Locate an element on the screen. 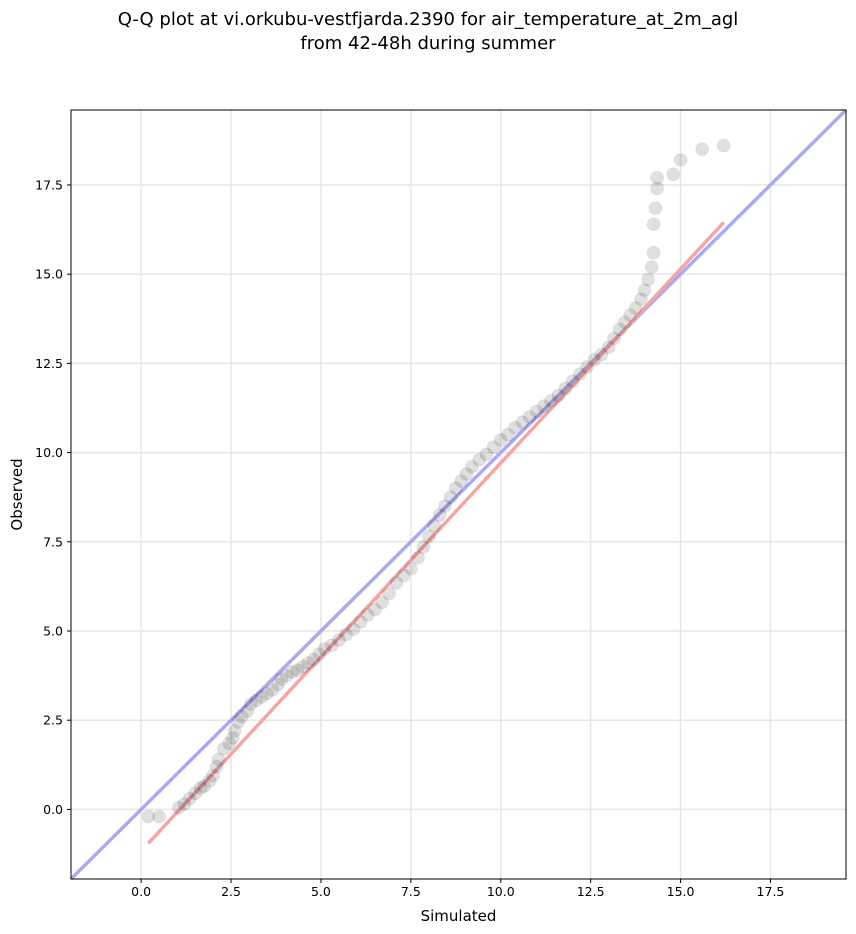  y-tick-label: 0.0 is located at coordinates (53, 809).